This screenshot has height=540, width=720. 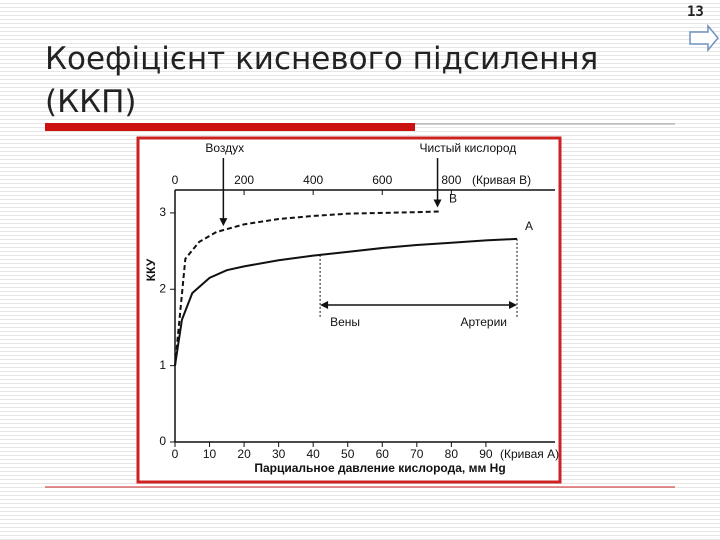 I want to click on x2-tick-label: 400, so click(x=313, y=180).